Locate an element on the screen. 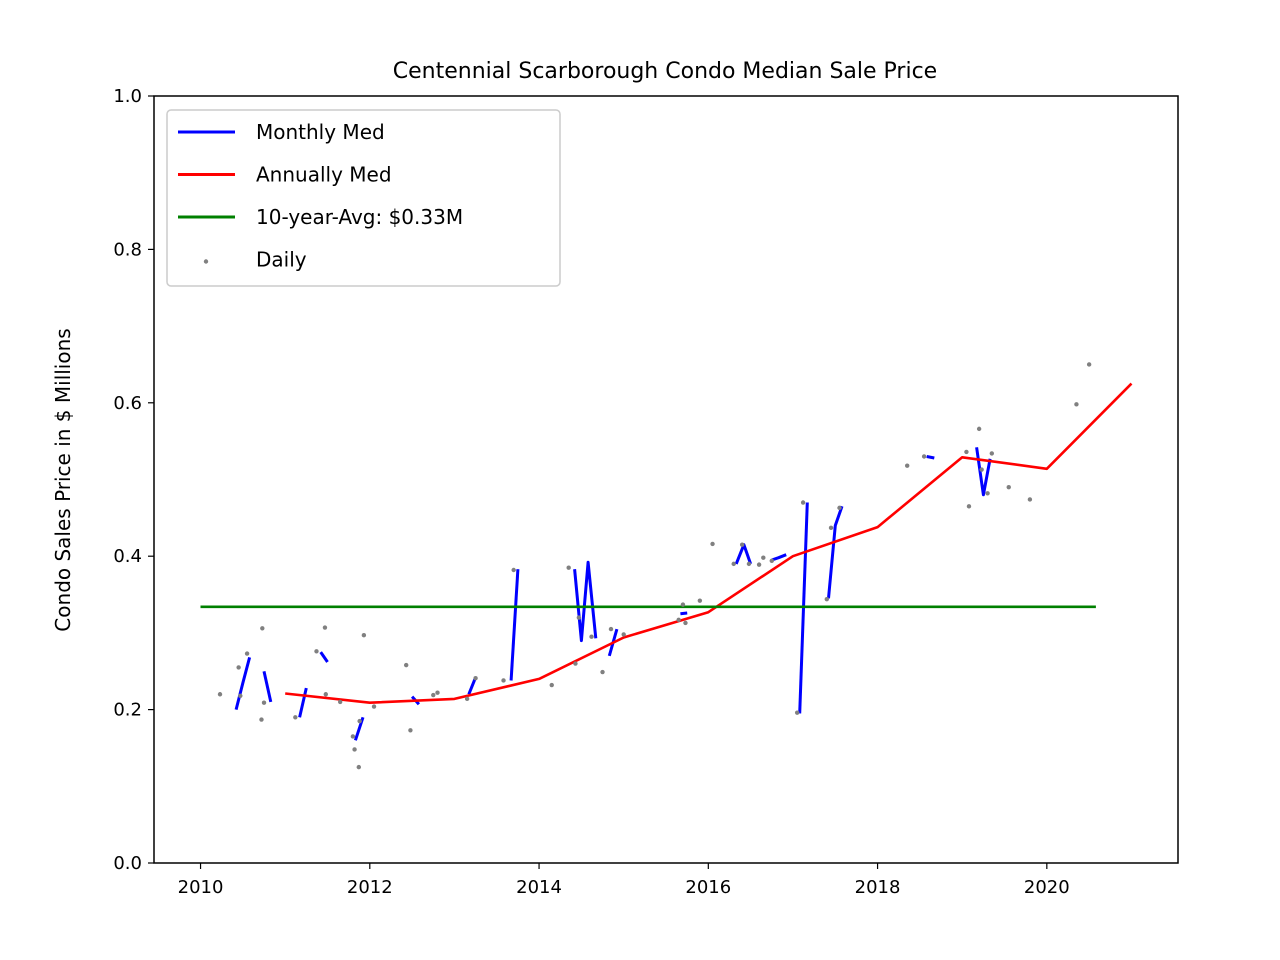  legend-label: 10-year-Avg: $0.33M is located at coordinates (359, 217).